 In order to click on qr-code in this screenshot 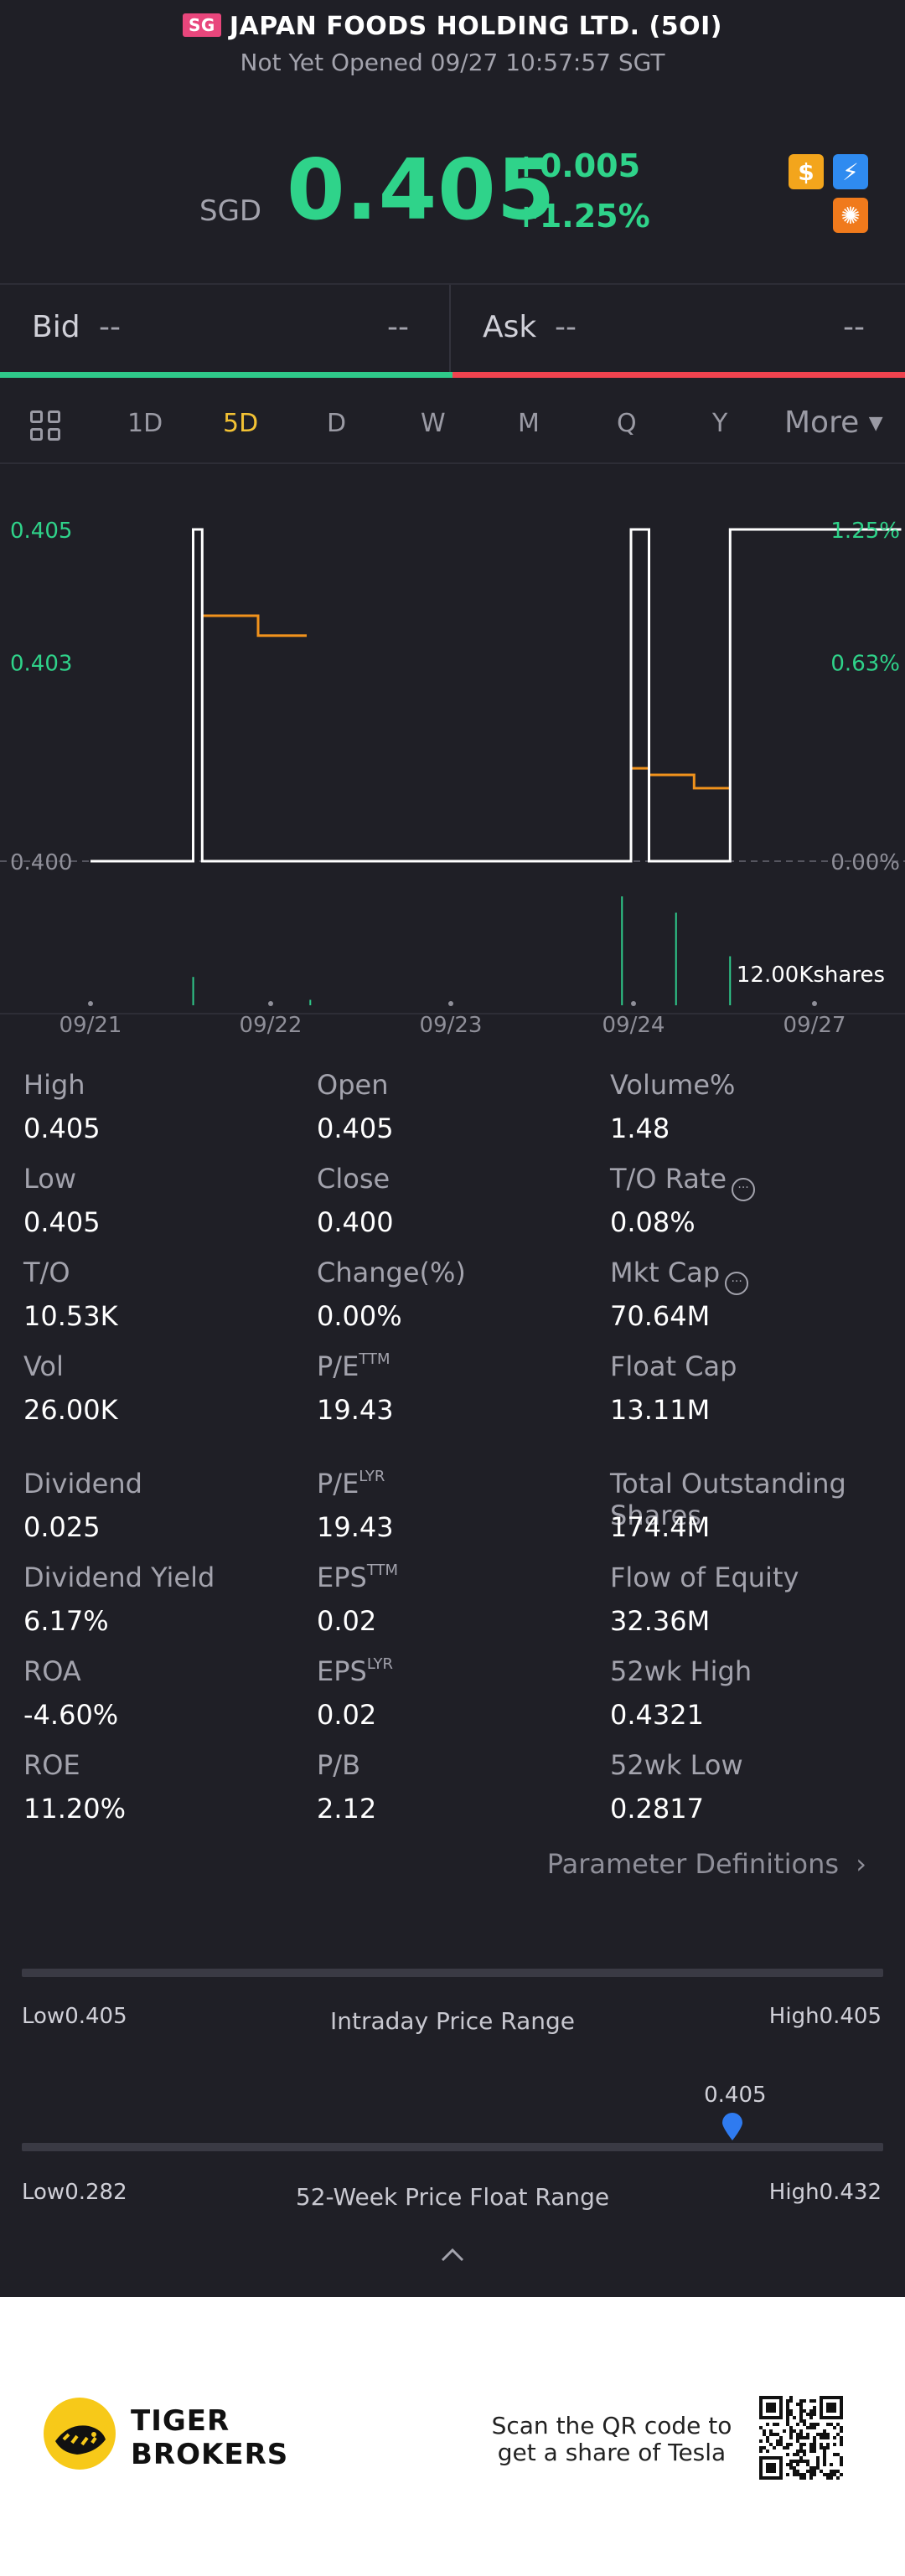, I will do `click(801, 2438)`.